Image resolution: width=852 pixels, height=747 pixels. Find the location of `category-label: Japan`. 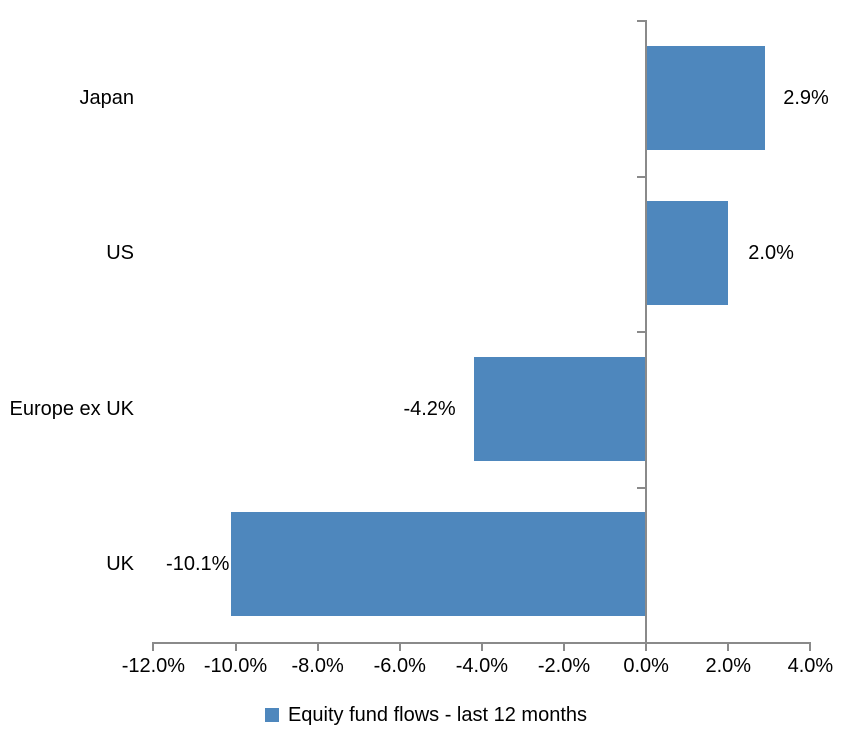

category-label: Japan is located at coordinates (107, 97).